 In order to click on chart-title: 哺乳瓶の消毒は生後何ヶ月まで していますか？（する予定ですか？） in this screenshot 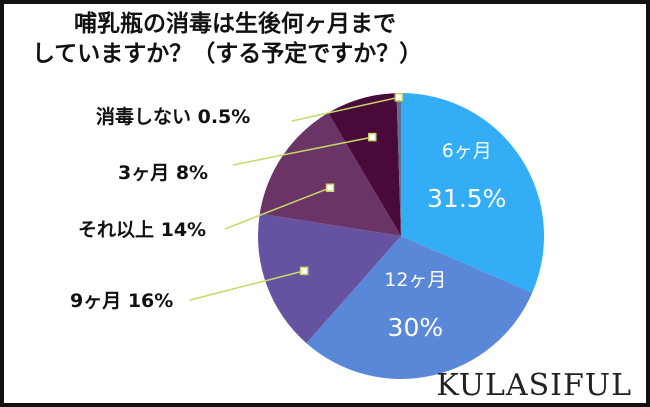, I will do `click(227, 39)`.